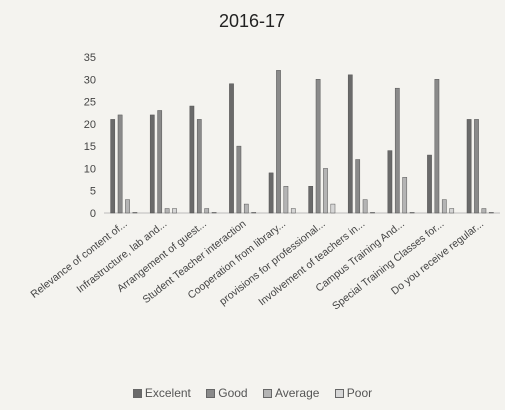 This screenshot has height=410, width=505. I want to click on legend-swatch-excelent, so click(137, 394).